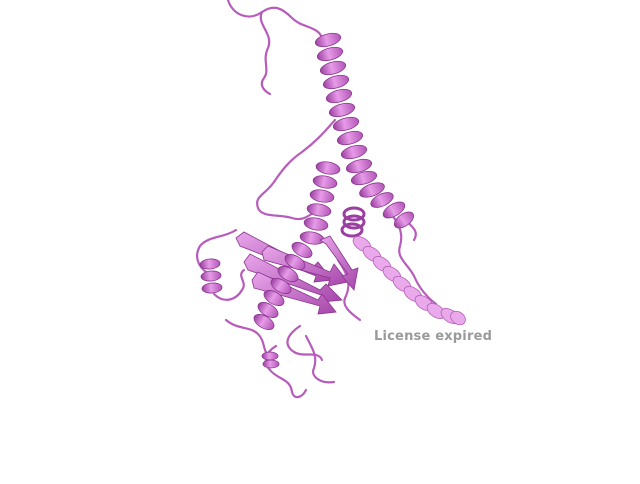  What do you see at coordinates (349, 290) in the screenshot?
I see `central-coil` at bounding box center [349, 290].